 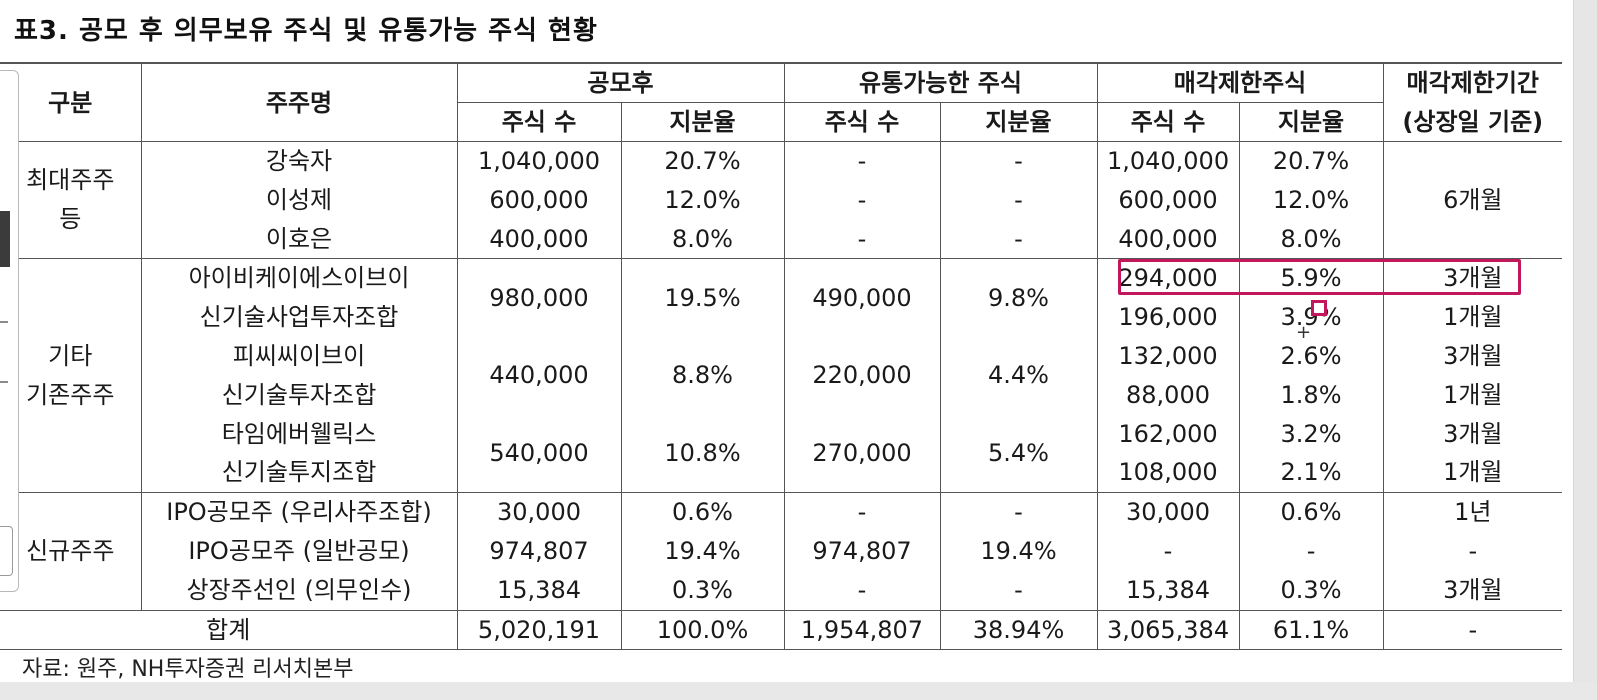 What do you see at coordinates (1168, 317) in the screenshot?
I see `rest-shares: 196,000` at bounding box center [1168, 317].